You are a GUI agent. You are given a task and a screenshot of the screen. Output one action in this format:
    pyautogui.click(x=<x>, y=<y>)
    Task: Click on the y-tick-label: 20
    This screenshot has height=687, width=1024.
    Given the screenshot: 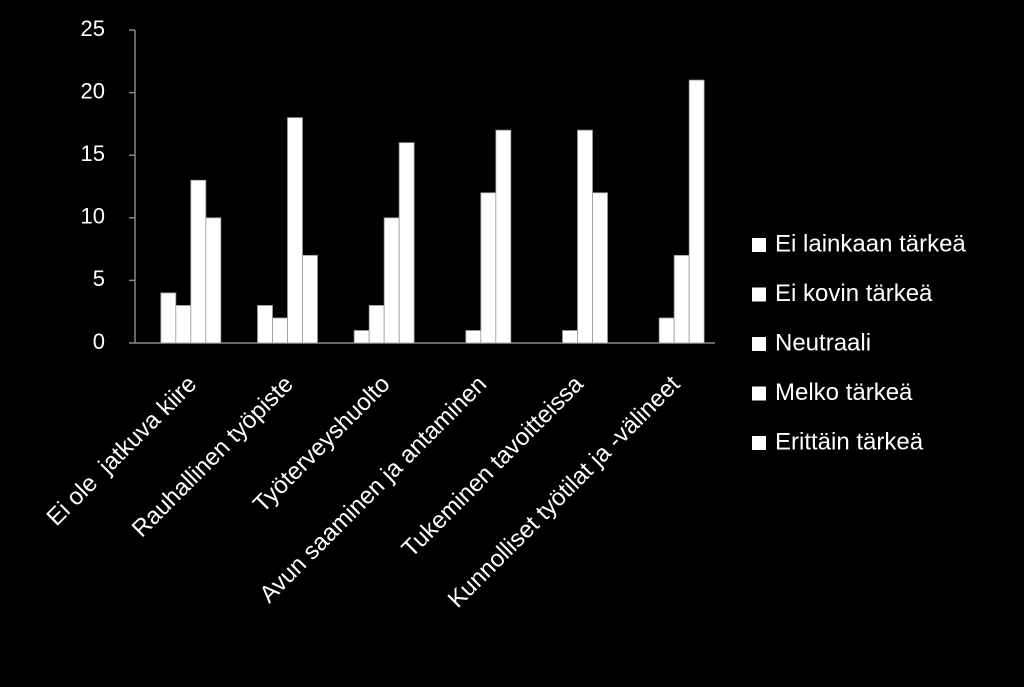 What is the action you would take?
    pyautogui.click(x=93, y=90)
    